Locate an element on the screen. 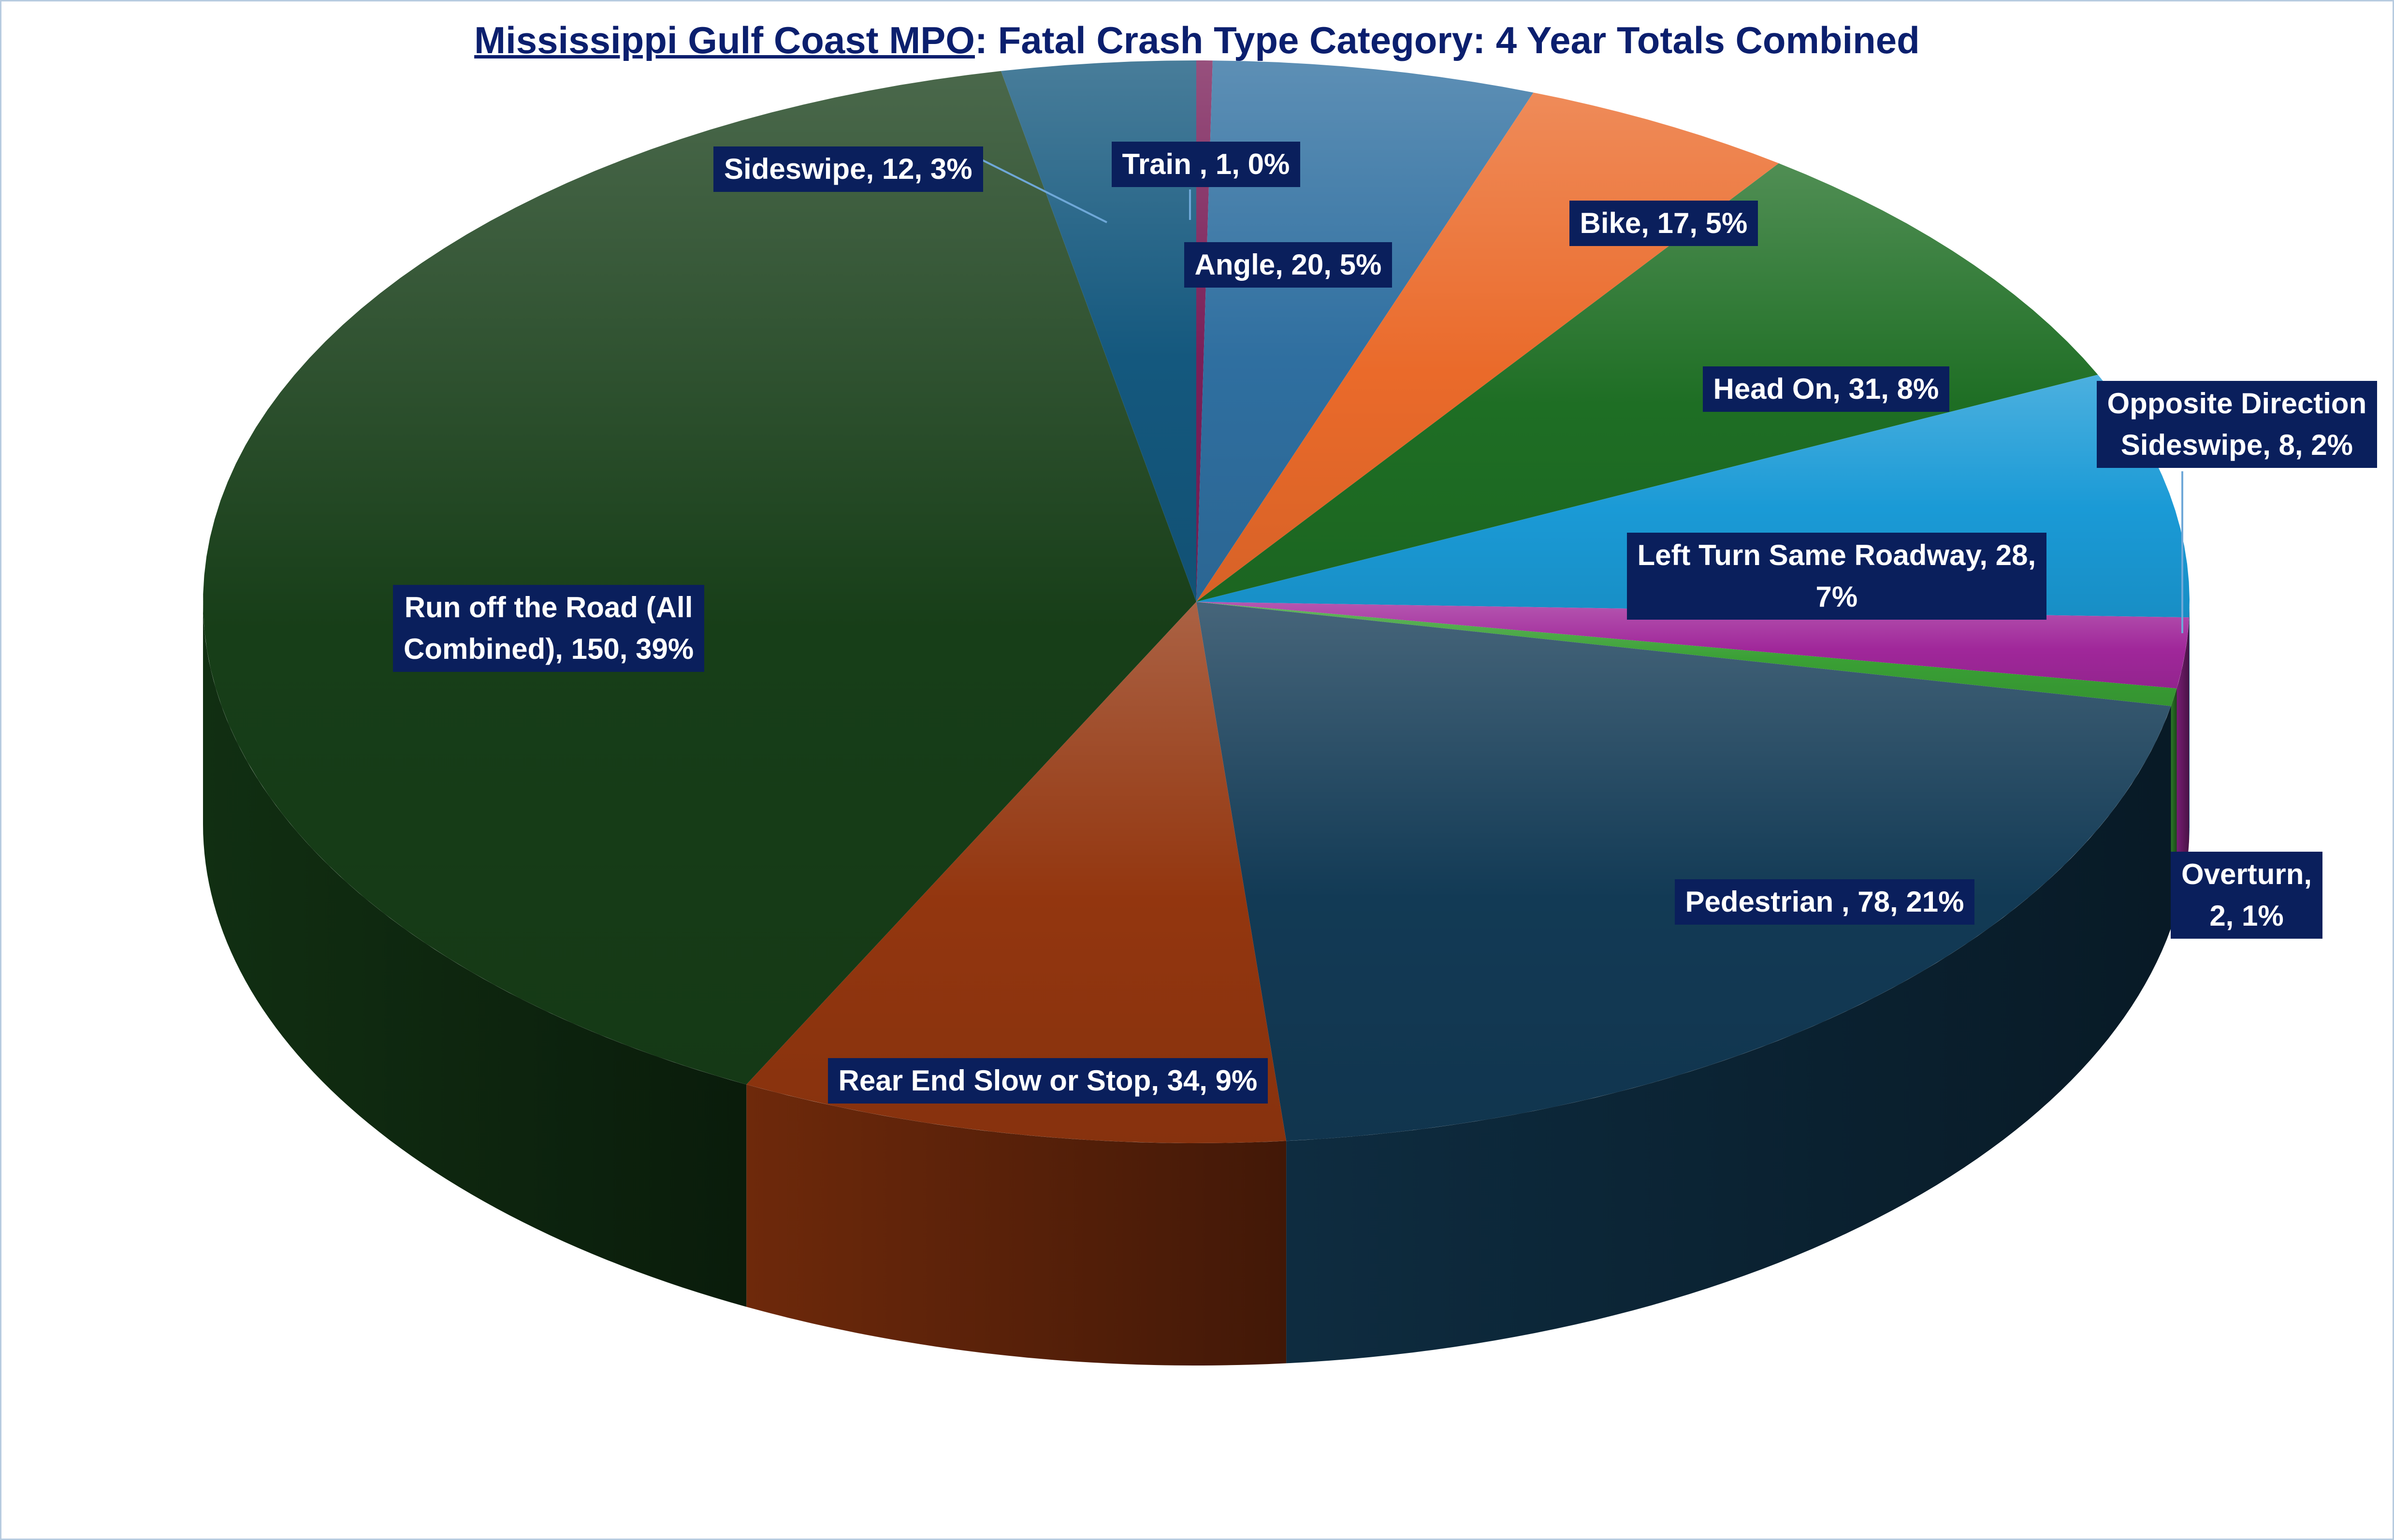 Image resolution: width=2394 pixels, height=1540 pixels. data-label-6: Overturn, 2, 1% is located at coordinates (2247, 895).